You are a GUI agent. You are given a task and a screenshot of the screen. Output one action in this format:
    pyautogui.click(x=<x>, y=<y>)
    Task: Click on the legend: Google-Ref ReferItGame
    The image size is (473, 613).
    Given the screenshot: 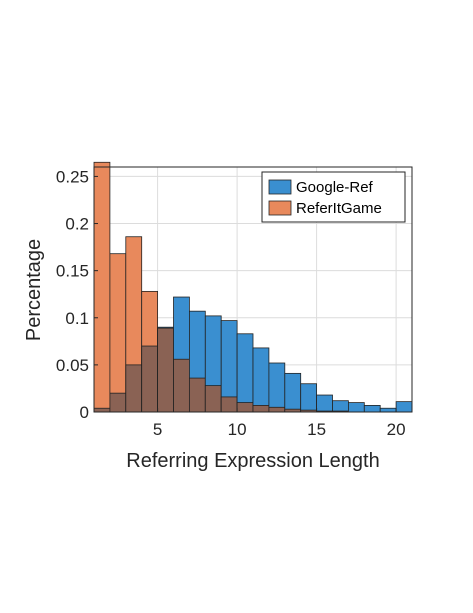 What is the action you would take?
    pyautogui.click(x=333, y=197)
    